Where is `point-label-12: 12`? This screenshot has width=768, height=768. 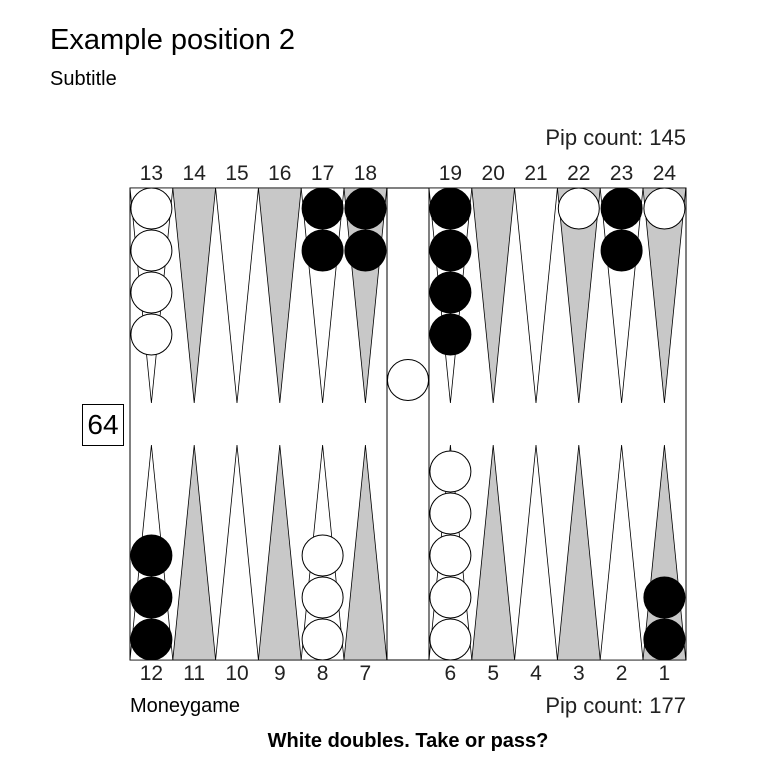
point-label-12: 12 is located at coordinates (151, 673).